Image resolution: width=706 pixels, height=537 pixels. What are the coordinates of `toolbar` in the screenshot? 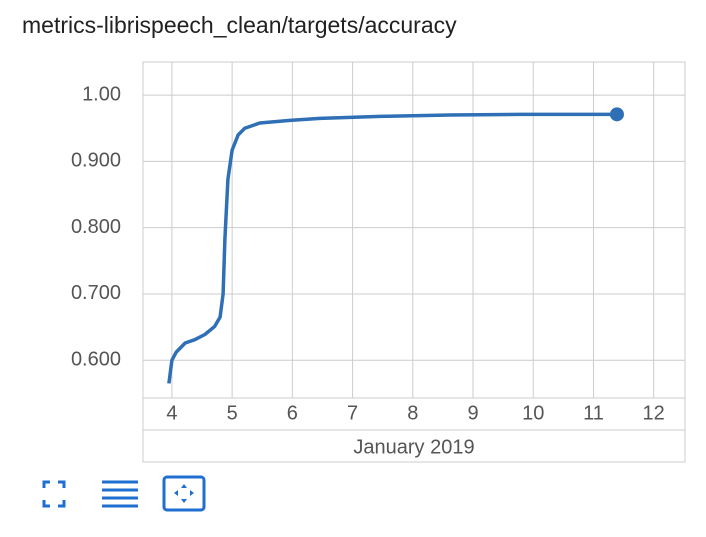 It's located at (124, 493).